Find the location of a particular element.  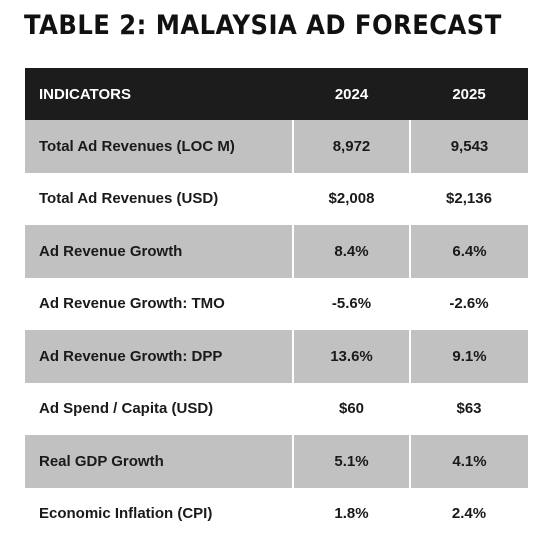

value-2025: -2.6% is located at coordinates (469, 303).